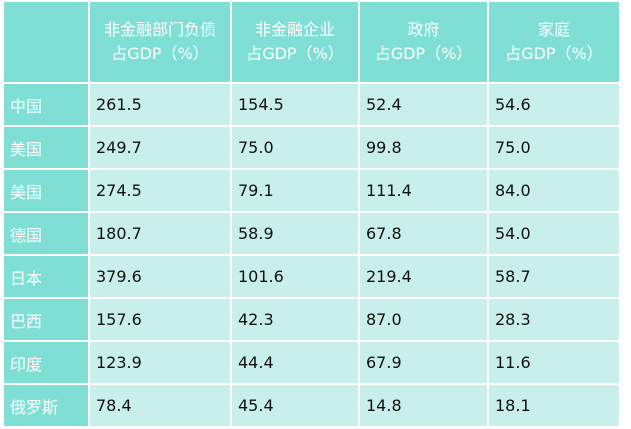  What do you see at coordinates (553, 29) in the screenshot?
I see `header-line: 家庭` at bounding box center [553, 29].